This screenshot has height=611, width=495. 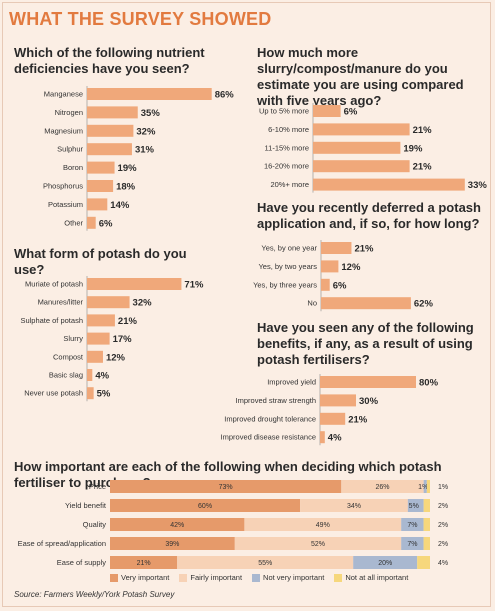 What do you see at coordinates (65, 204) in the screenshot?
I see `category-label: Potassium` at bounding box center [65, 204].